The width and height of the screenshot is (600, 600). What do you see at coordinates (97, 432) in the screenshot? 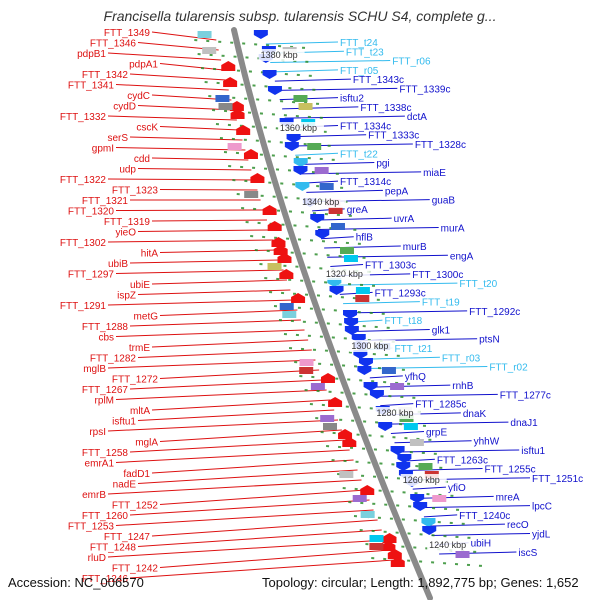
I see `left-gene-label: rpsI` at bounding box center [97, 432].